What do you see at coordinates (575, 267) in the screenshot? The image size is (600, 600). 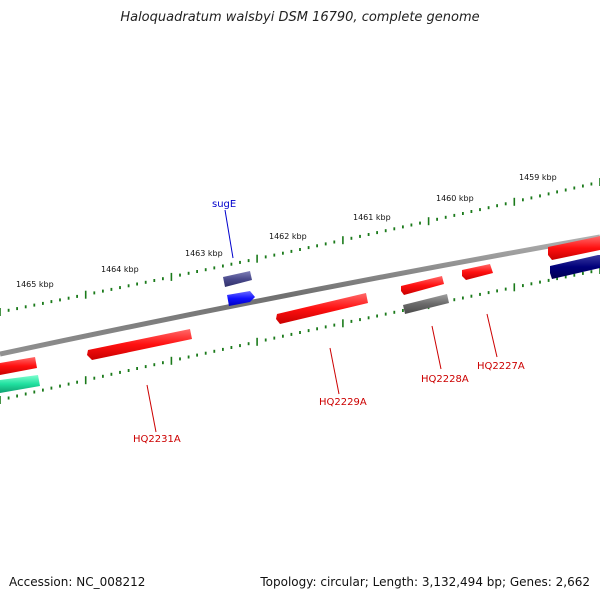 I see `gene-top-right-navy` at bounding box center [575, 267].